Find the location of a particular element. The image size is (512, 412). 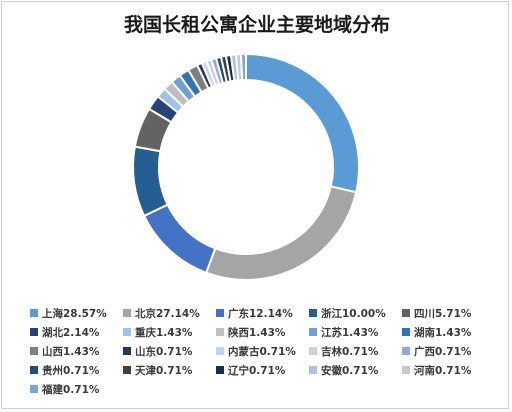

legend-item-16: 贵州0.71% is located at coordinates (64, 370).